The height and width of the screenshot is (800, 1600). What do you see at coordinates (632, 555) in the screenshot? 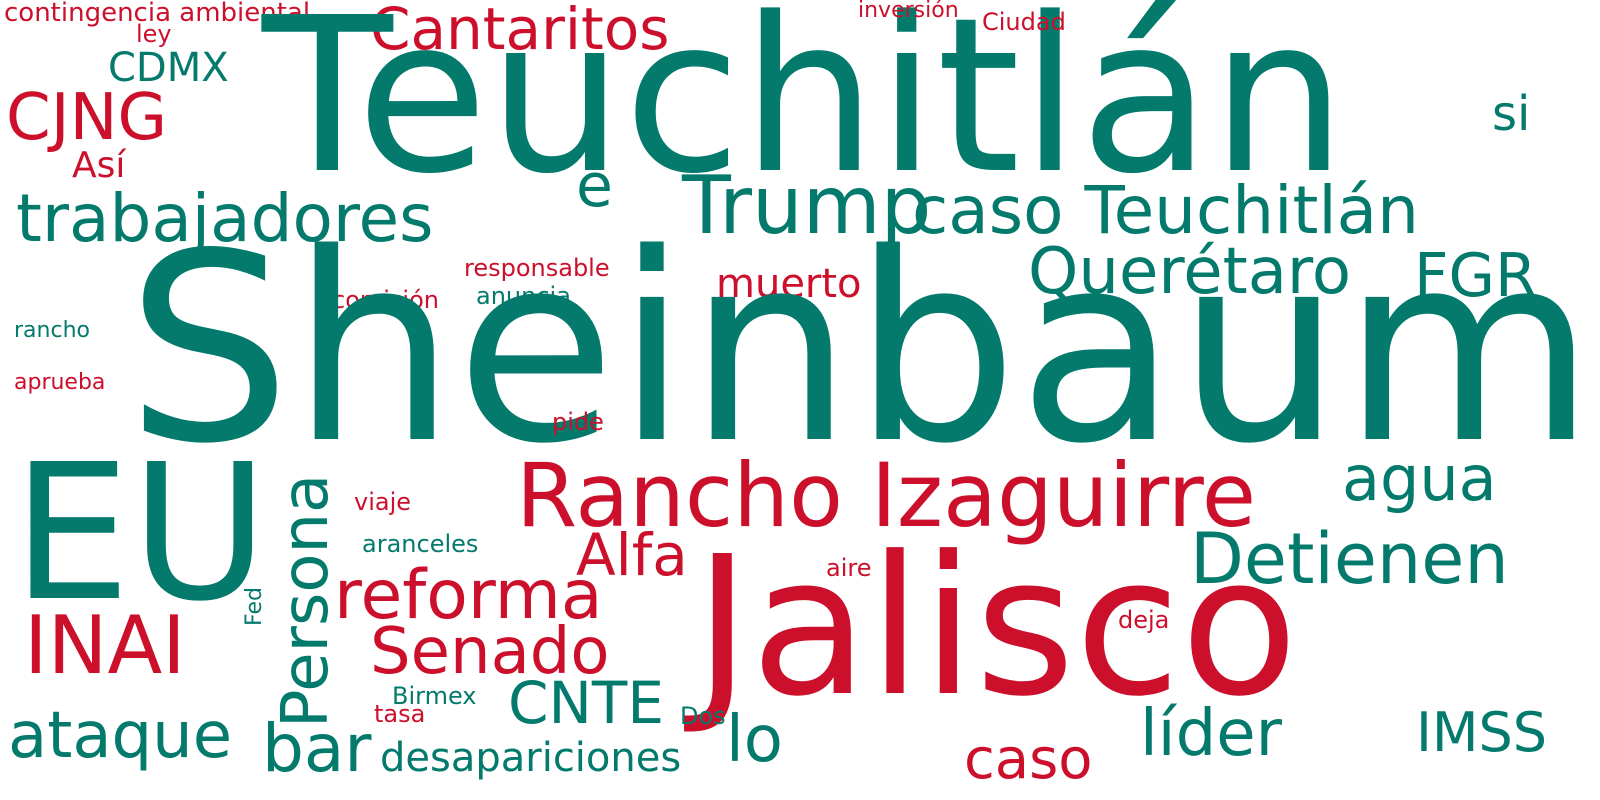
I see `word-alfa: Alfa` at bounding box center [632, 555].